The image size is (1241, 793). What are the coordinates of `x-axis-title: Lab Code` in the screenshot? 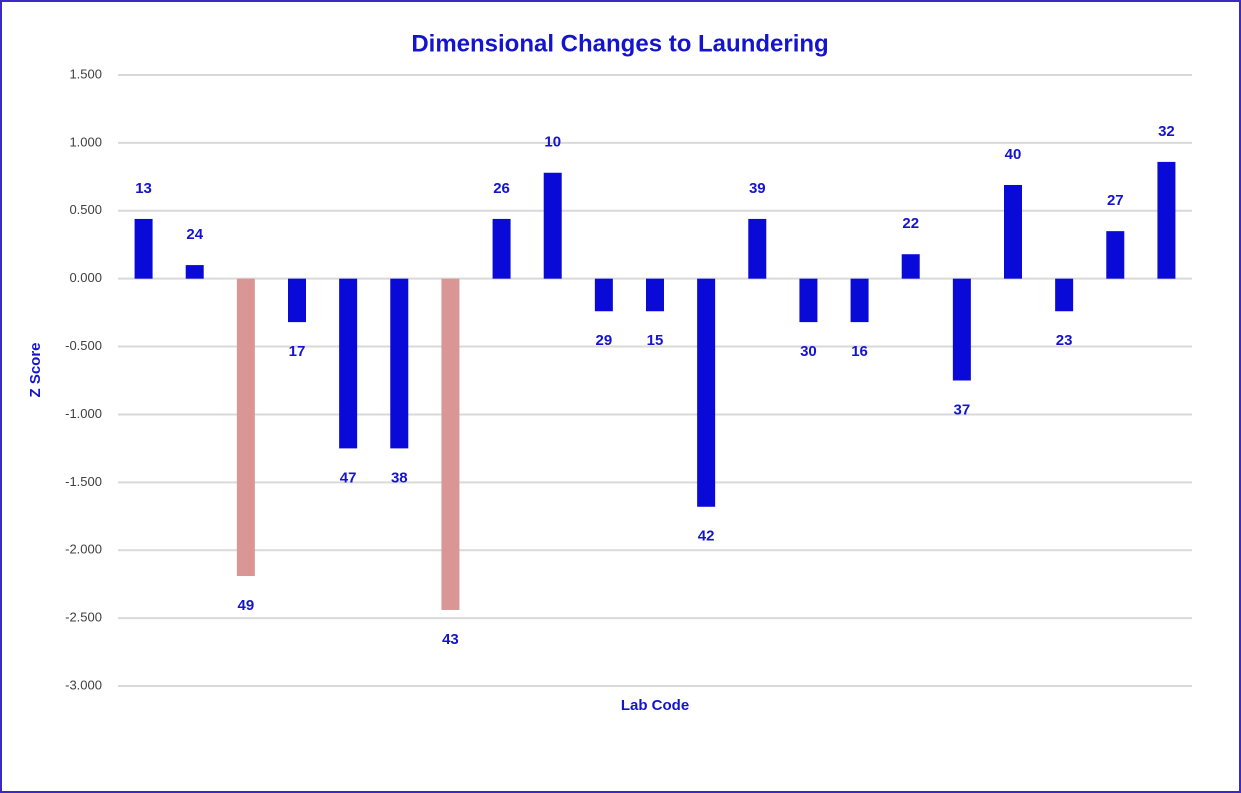 It's located at (655, 705).